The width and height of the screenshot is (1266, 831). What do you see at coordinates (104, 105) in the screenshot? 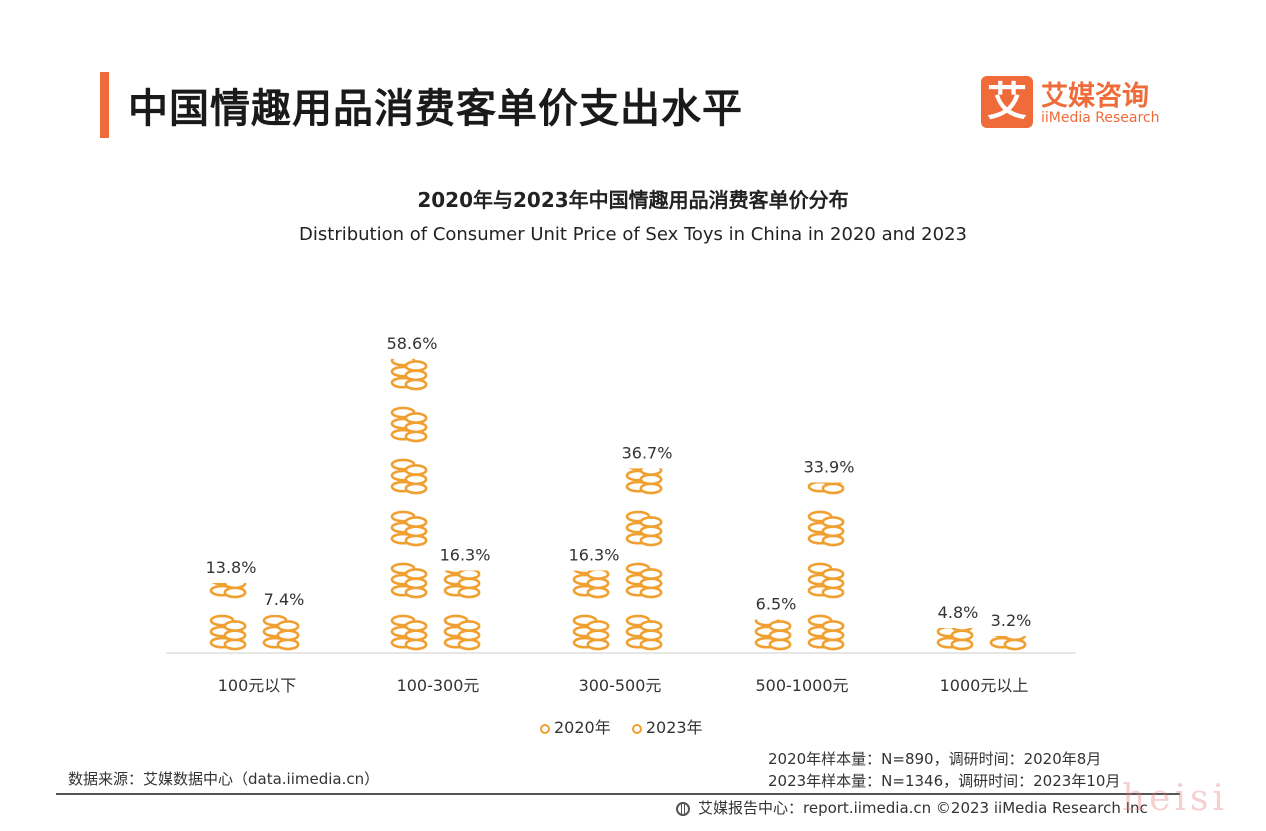
I see `title-accent-bar` at bounding box center [104, 105].